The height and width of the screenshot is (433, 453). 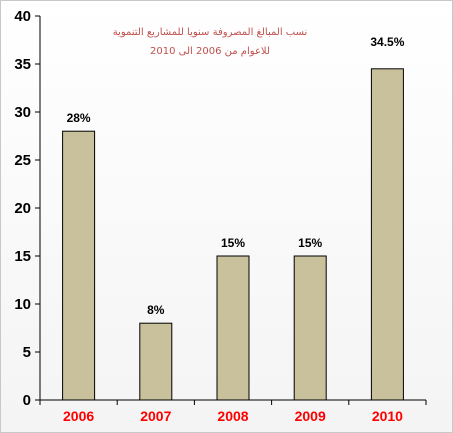 I want to click on y-tick-label: 40, so click(x=22, y=16).